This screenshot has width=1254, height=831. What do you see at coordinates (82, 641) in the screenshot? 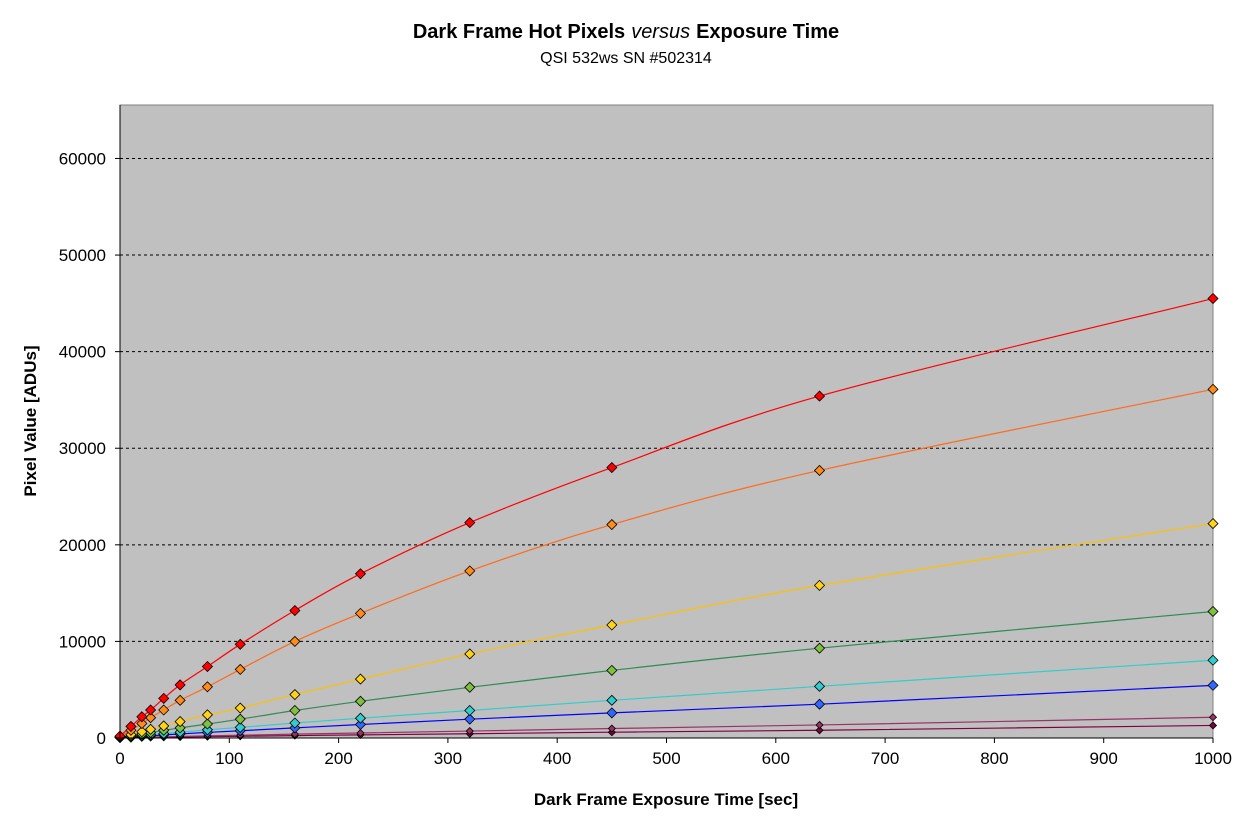
I see `y-tick-label-1: 10000` at bounding box center [82, 641].